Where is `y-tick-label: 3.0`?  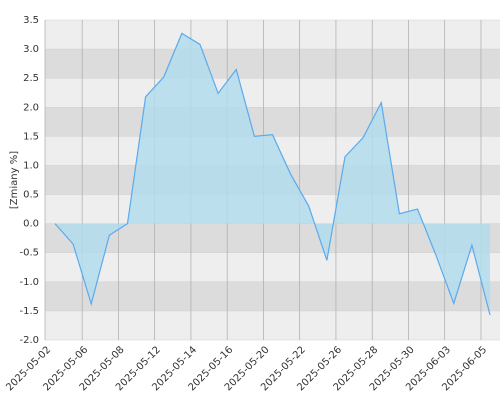 y-tick-label: 3.0 is located at coordinates (31, 49).